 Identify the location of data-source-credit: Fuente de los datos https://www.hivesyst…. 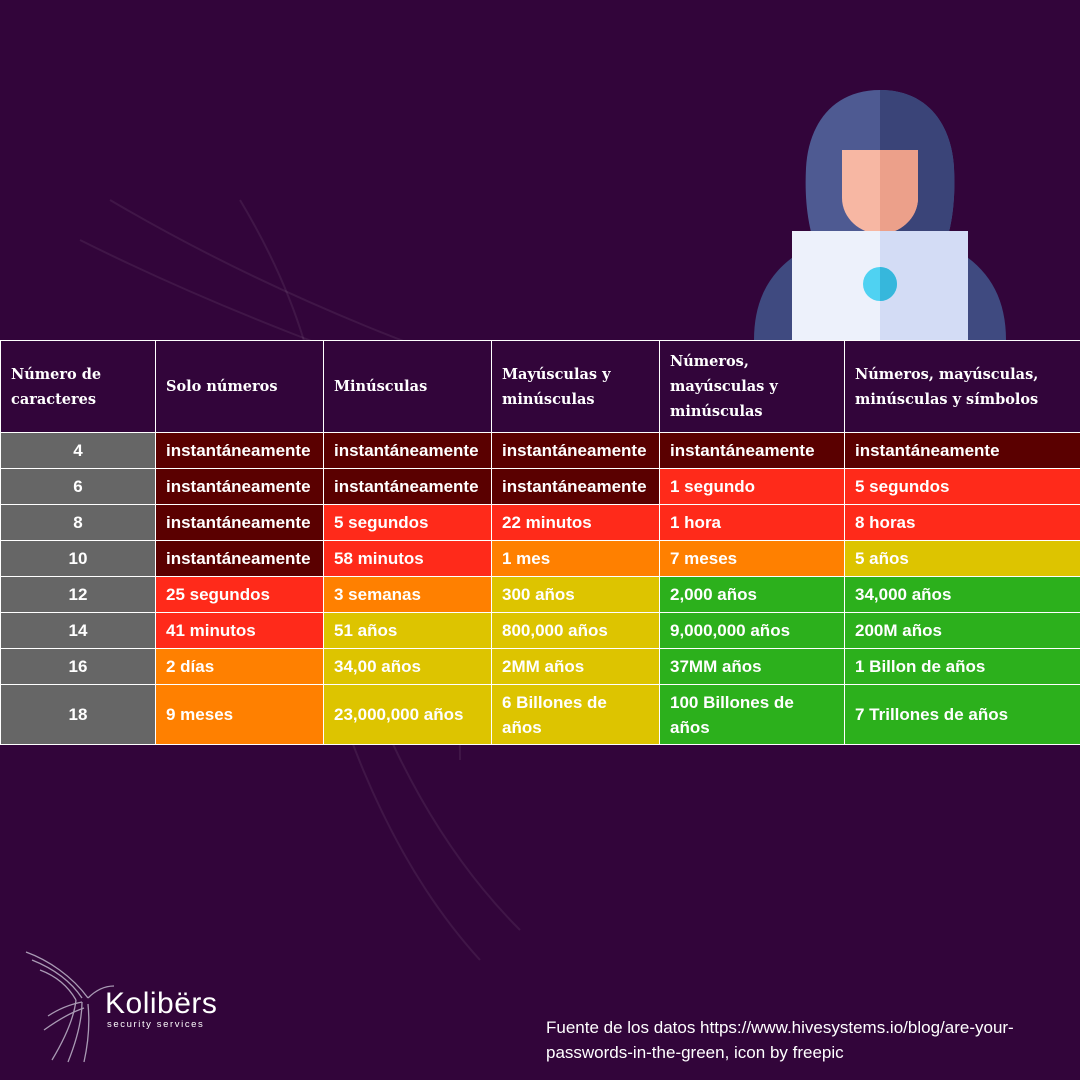
(780, 1040).